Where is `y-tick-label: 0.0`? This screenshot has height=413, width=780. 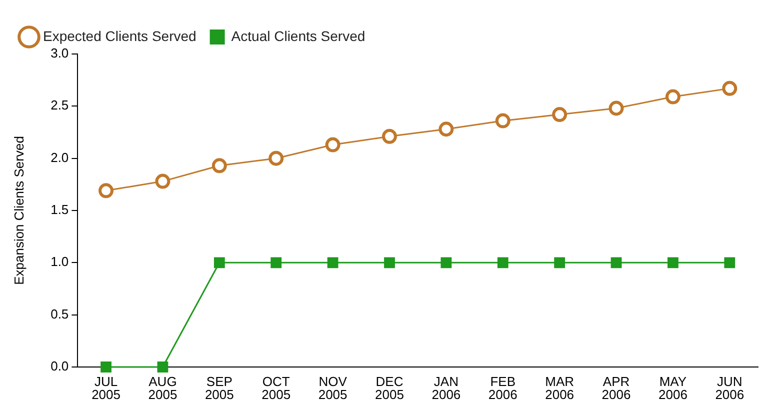 y-tick-label: 0.0 is located at coordinates (59, 366).